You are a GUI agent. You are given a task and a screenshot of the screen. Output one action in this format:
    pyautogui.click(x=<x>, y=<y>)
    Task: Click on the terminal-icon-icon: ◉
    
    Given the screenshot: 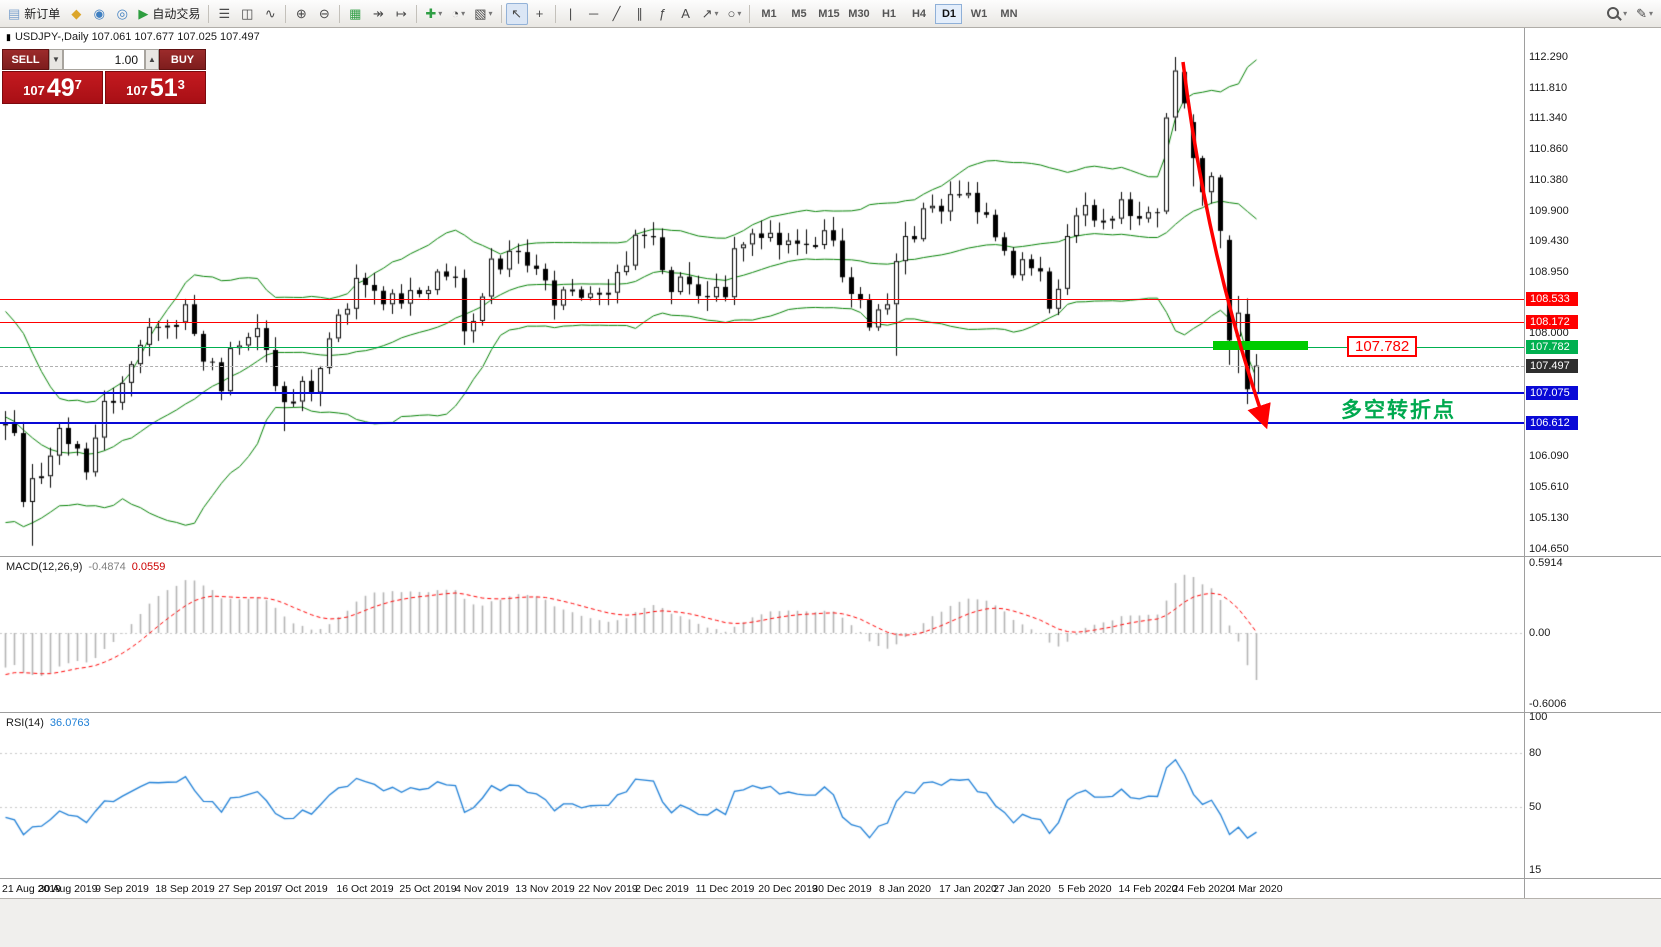 What is the action you would take?
    pyautogui.click(x=99, y=13)
    